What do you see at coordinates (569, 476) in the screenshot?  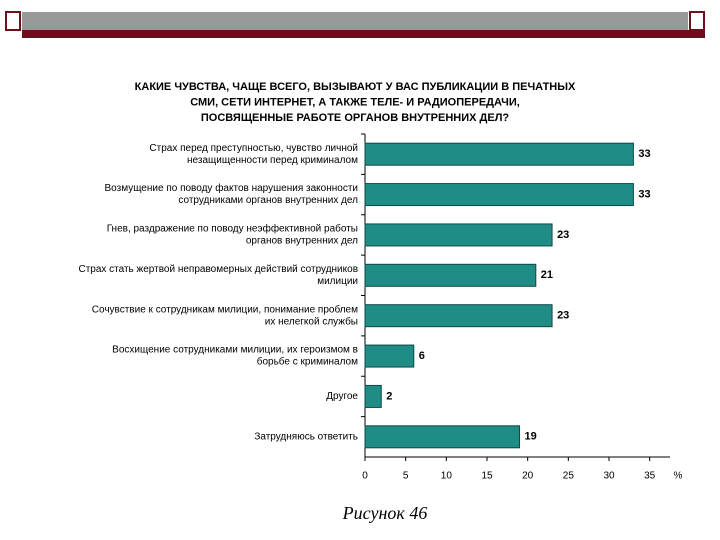 I see `x-tick-label: 25` at bounding box center [569, 476].